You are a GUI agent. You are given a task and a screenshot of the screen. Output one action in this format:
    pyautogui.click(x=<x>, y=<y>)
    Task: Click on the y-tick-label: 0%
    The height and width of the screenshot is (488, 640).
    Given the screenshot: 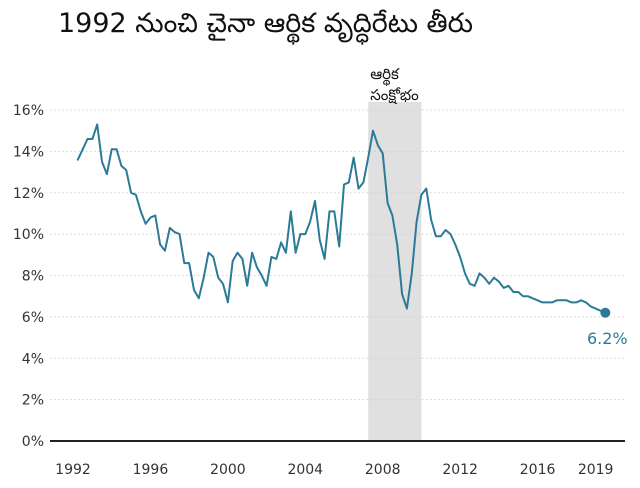 What is the action you would take?
    pyautogui.click(x=33, y=442)
    